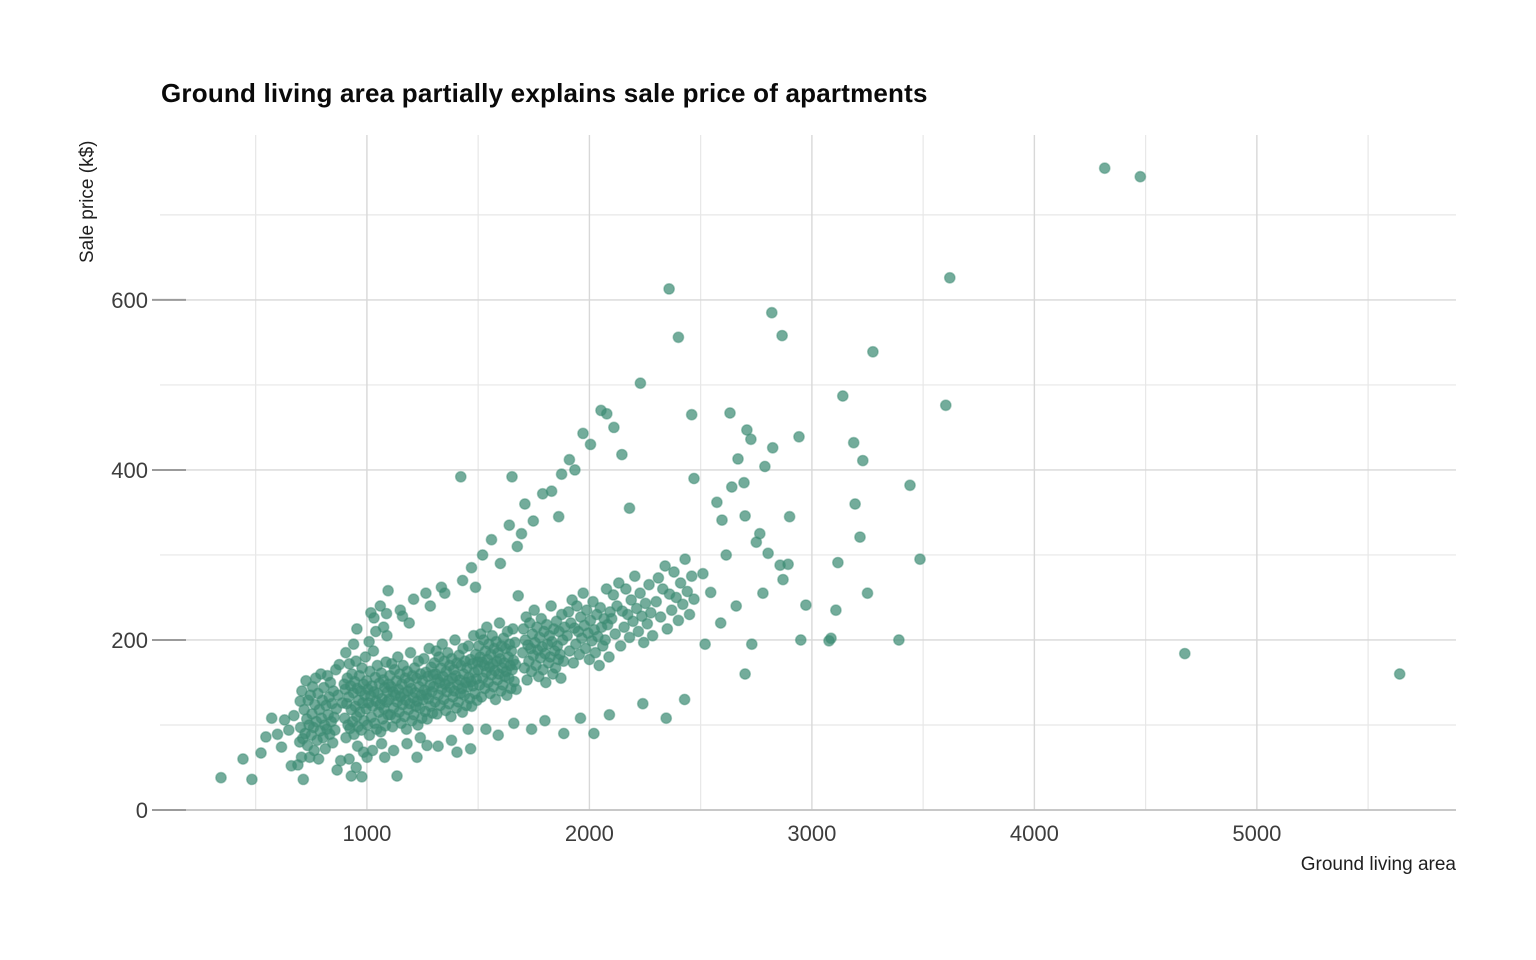  Describe the element at coordinates (366, 833) in the screenshot. I see `x-tick-label: 1000` at that location.